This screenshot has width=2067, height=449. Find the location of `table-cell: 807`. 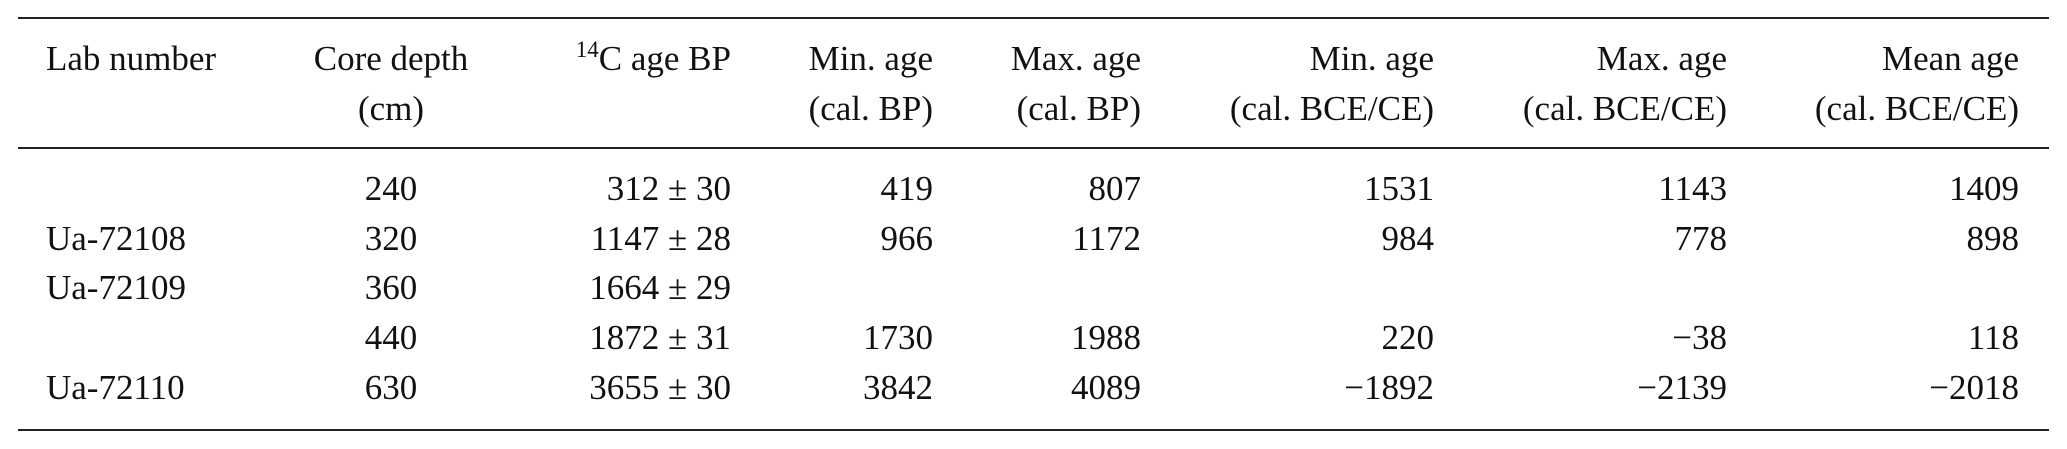

table-cell: 807 is located at coordinates (1115, 188).